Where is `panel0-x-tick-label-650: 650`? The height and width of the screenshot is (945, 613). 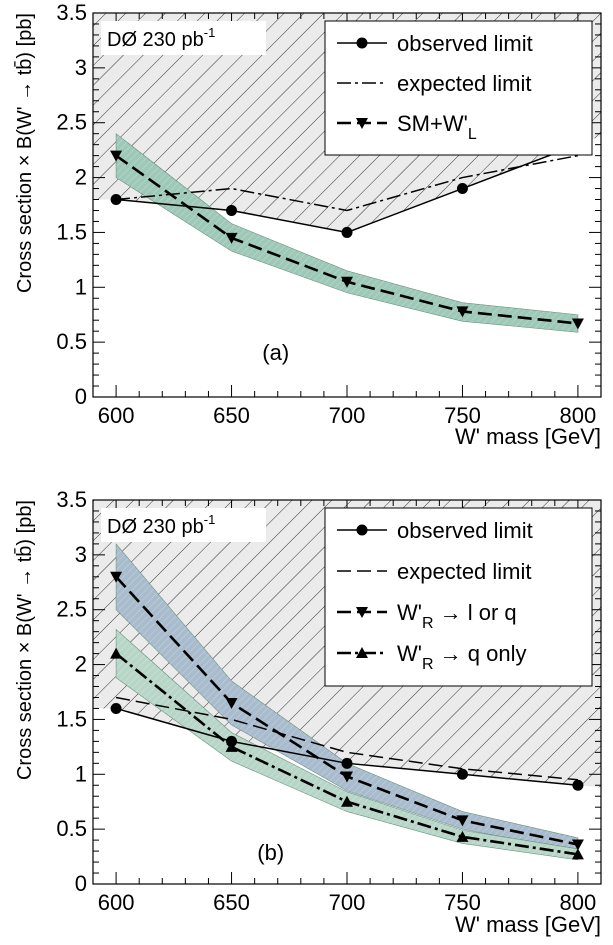 panel0-x-tick-label-650: 650 is located at coordinates (231, 415).